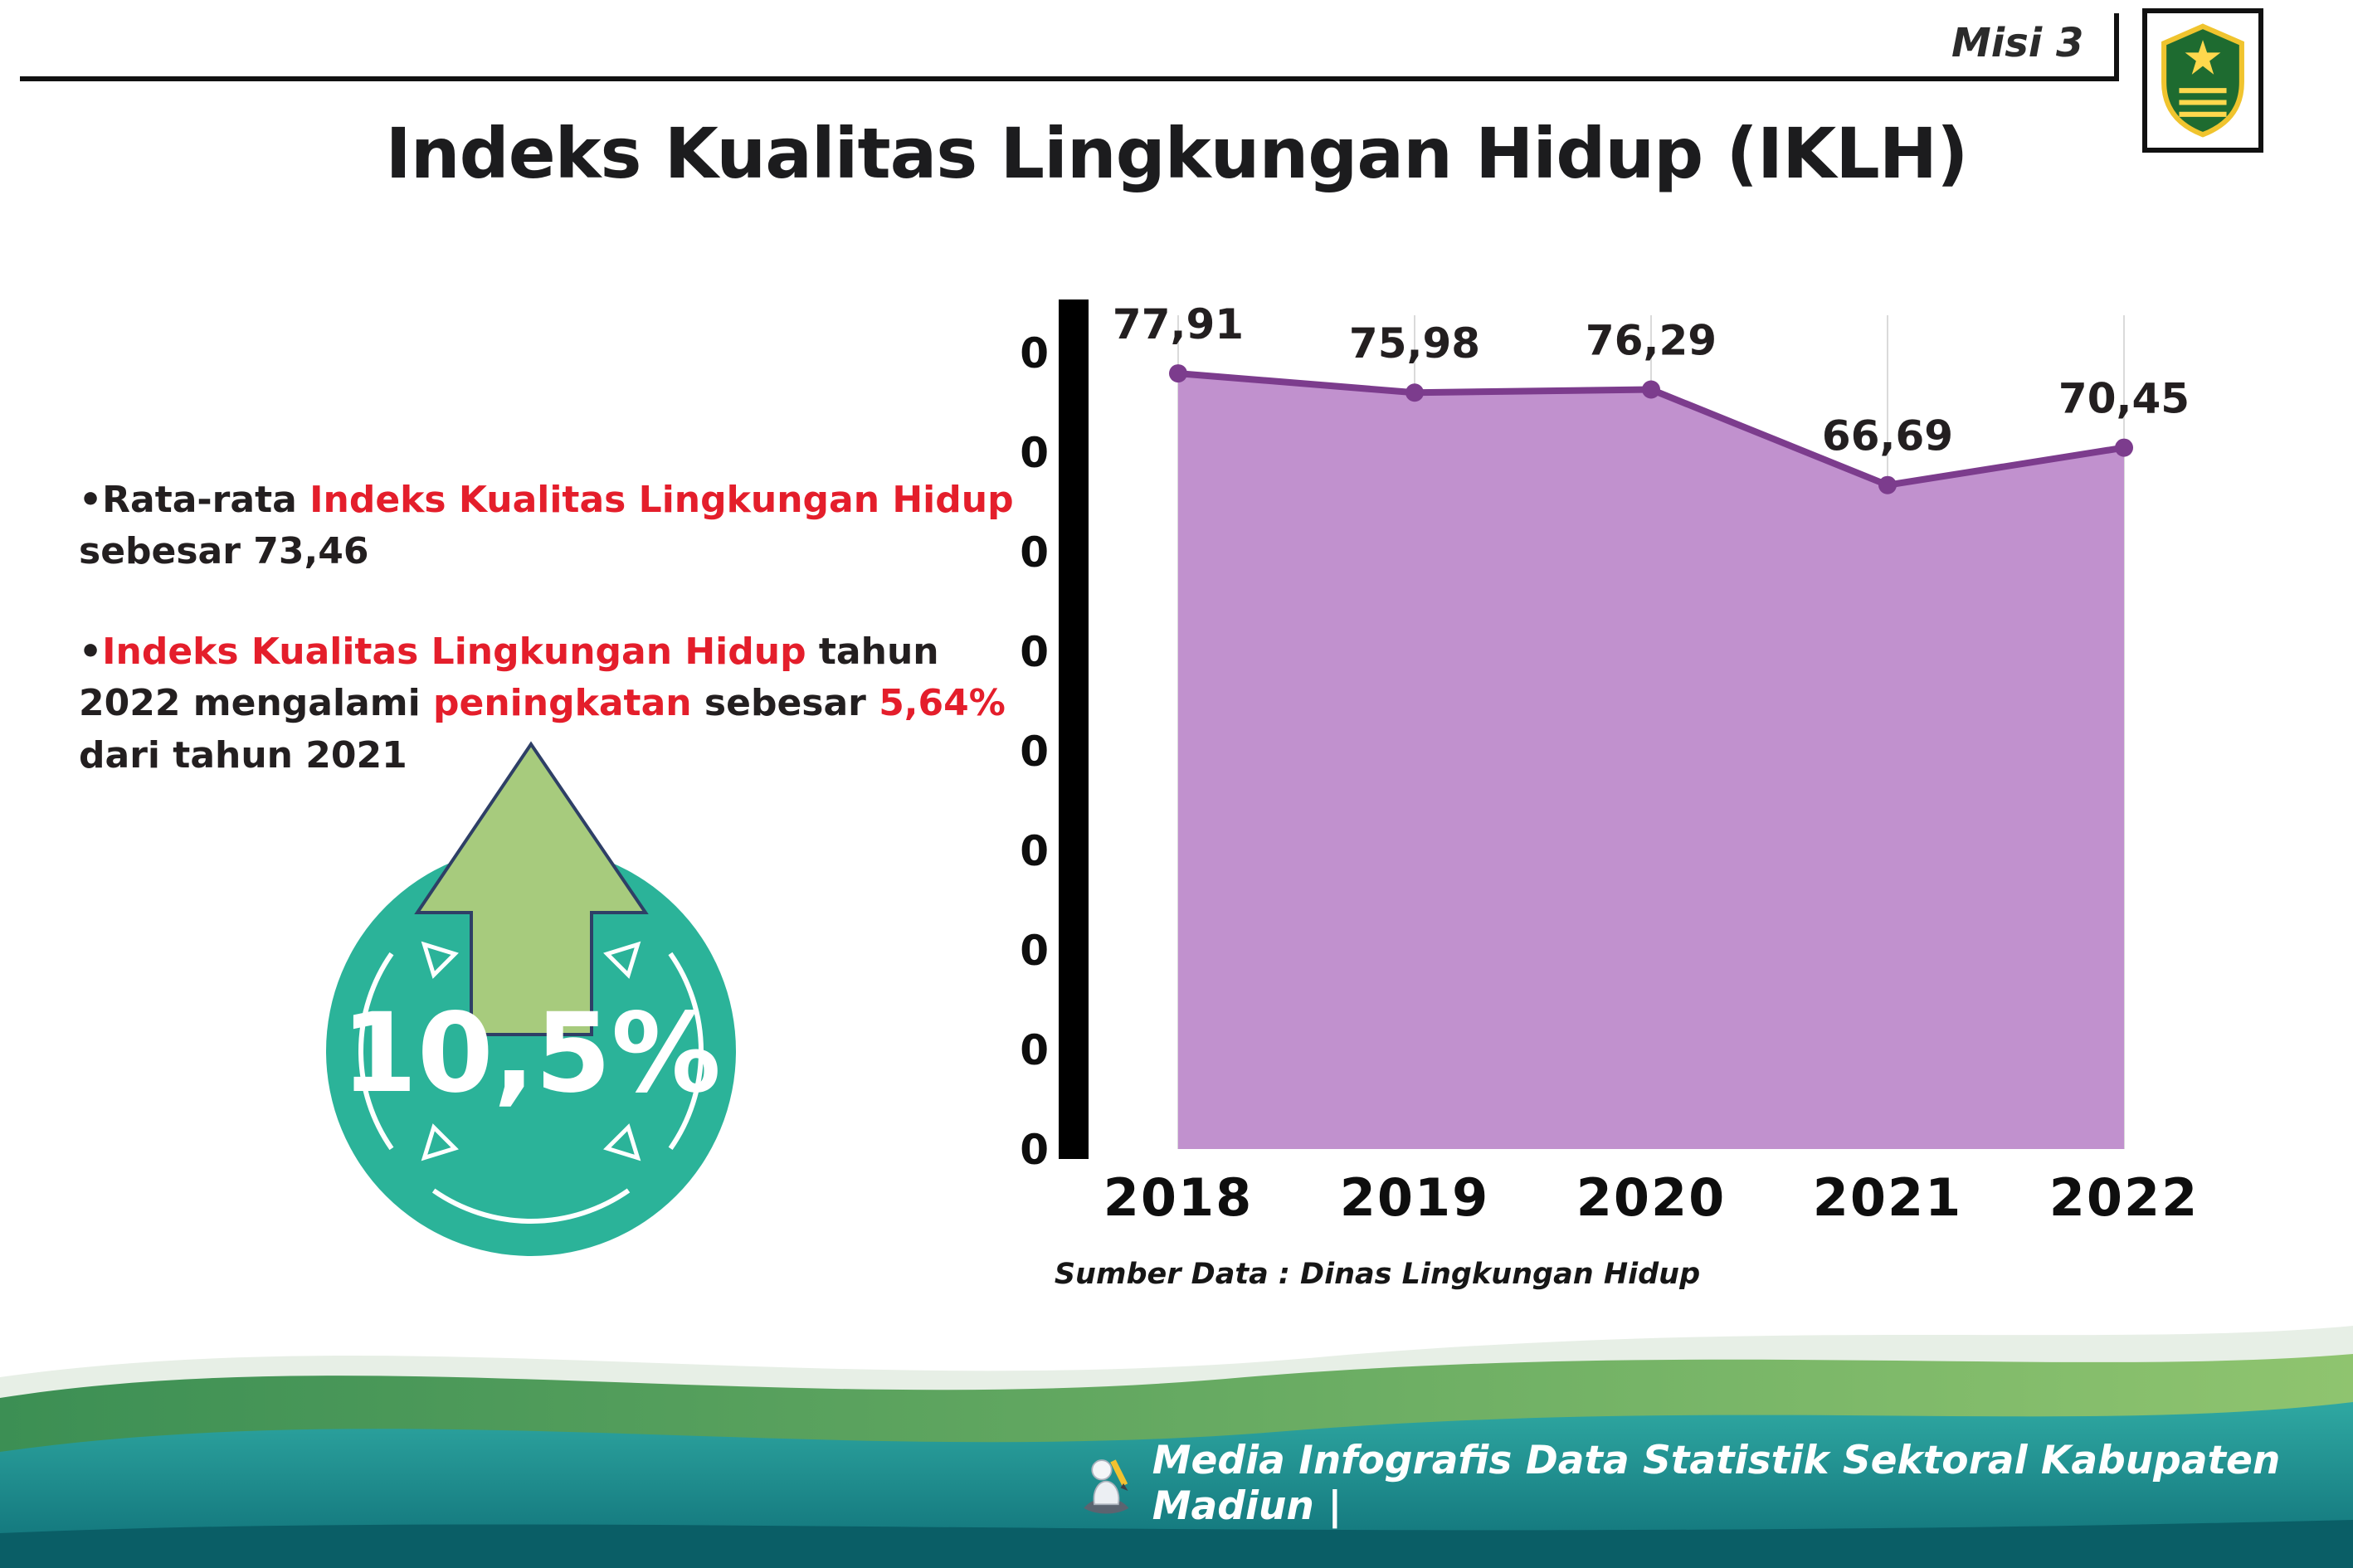  What do you see at coordinates (440, 960) in the screenshot?
I see `badge-triangle-nw` at bounding box center [440, 960].